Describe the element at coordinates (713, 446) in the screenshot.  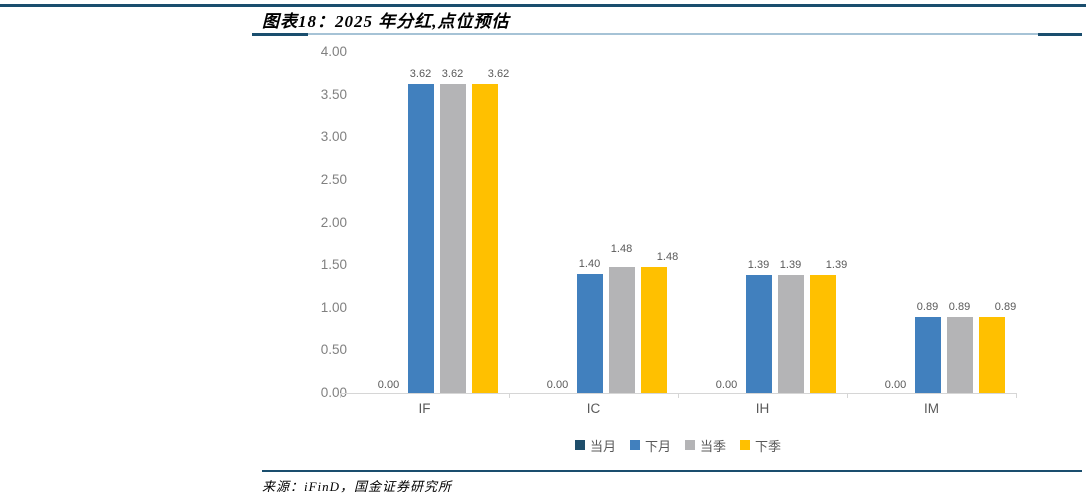
I see `legend-label: 当季` at that location.